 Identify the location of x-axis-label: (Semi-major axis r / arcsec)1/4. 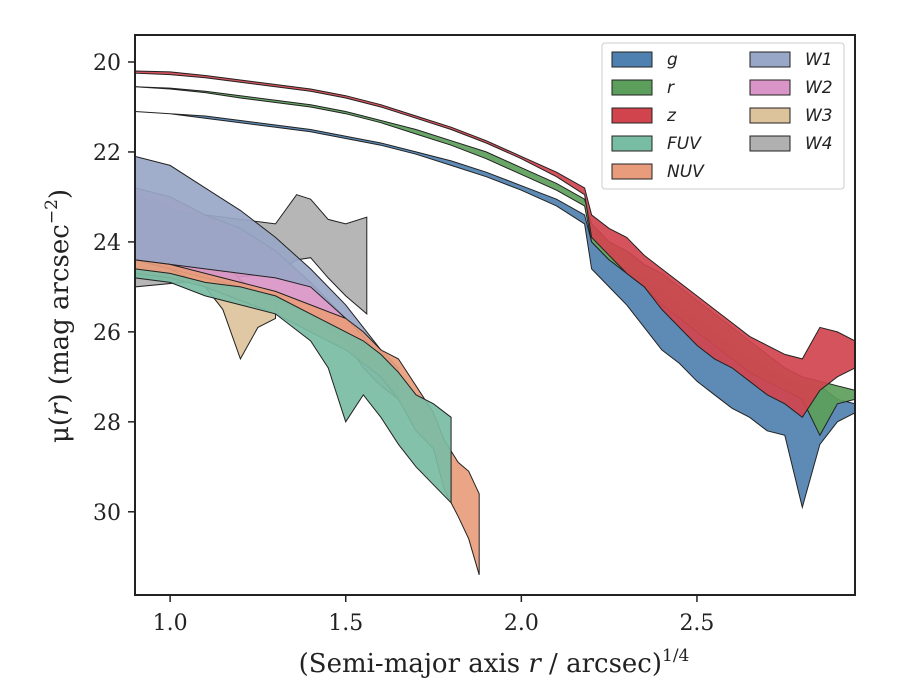
(494, 662).